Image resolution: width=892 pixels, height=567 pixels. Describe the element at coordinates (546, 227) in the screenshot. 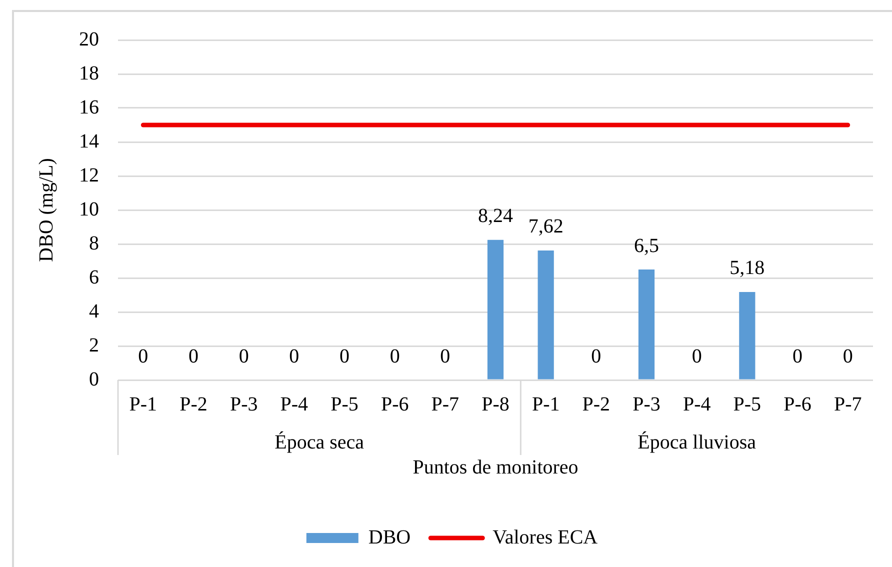

I see `data-label: 7,62` at that location.